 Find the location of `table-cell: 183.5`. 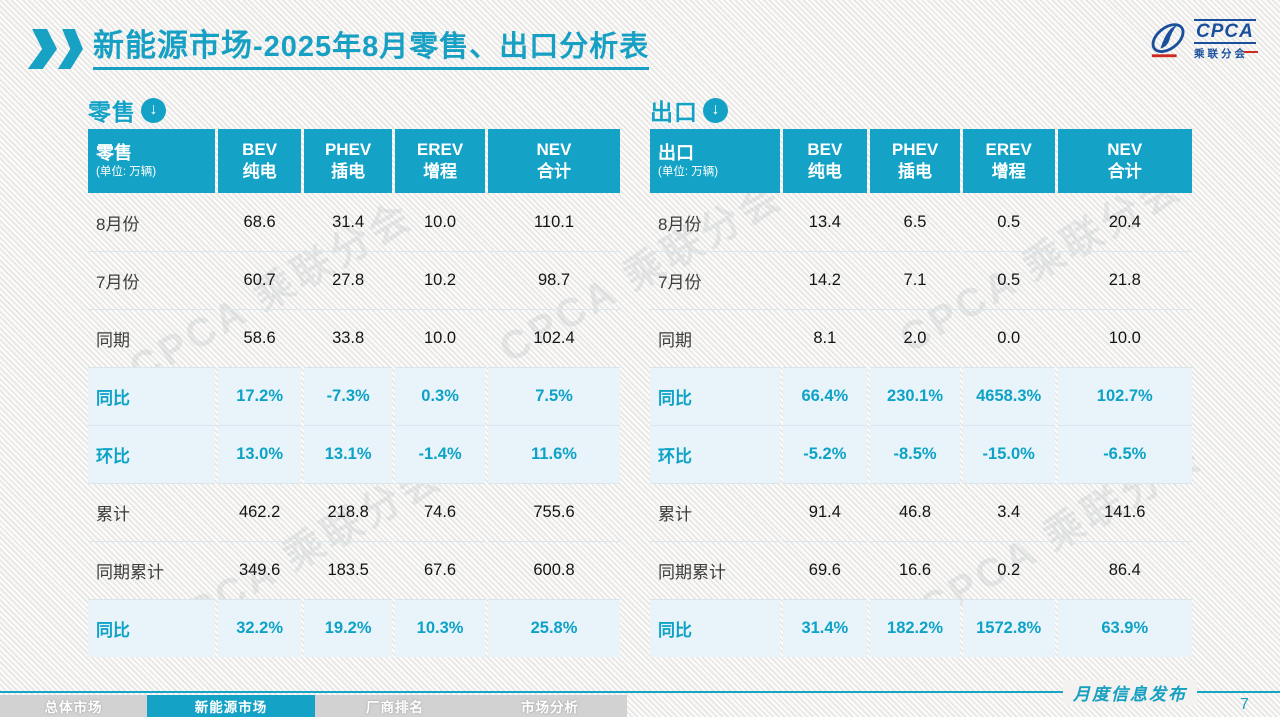

table-cell: 183.5 is located at coordinates (348, 570).